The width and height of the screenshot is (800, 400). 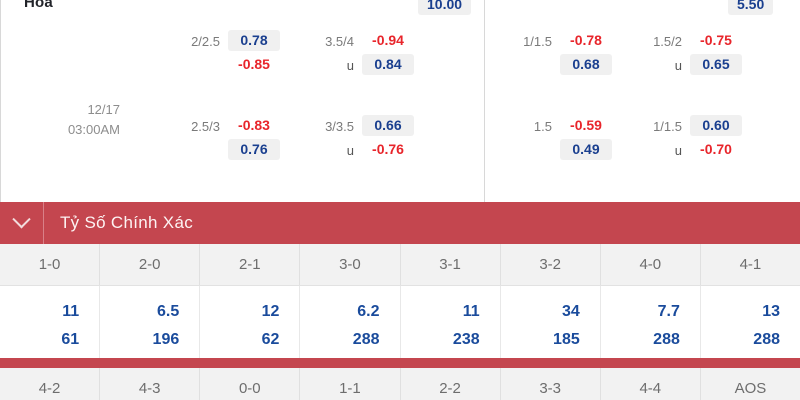 What do you see at coordinates (567, 42) in the screenshot?
I see `handicap-row: 1/1.5 -0.78` at bounding box center [567, 42].